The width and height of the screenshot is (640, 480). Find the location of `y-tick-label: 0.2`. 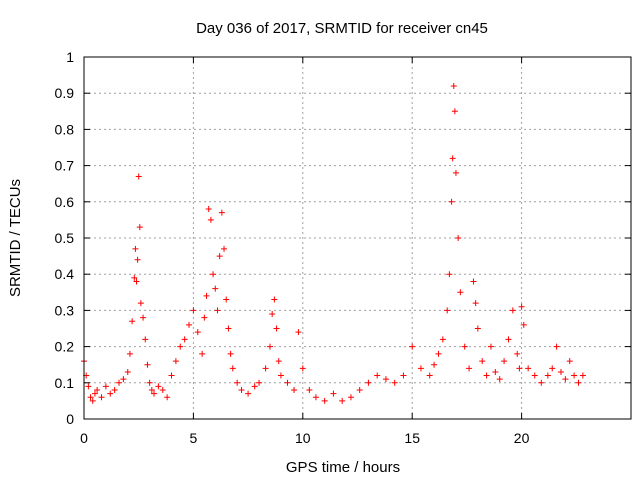

y-tick-label: 0.2 is located at coordinates (65, 347).